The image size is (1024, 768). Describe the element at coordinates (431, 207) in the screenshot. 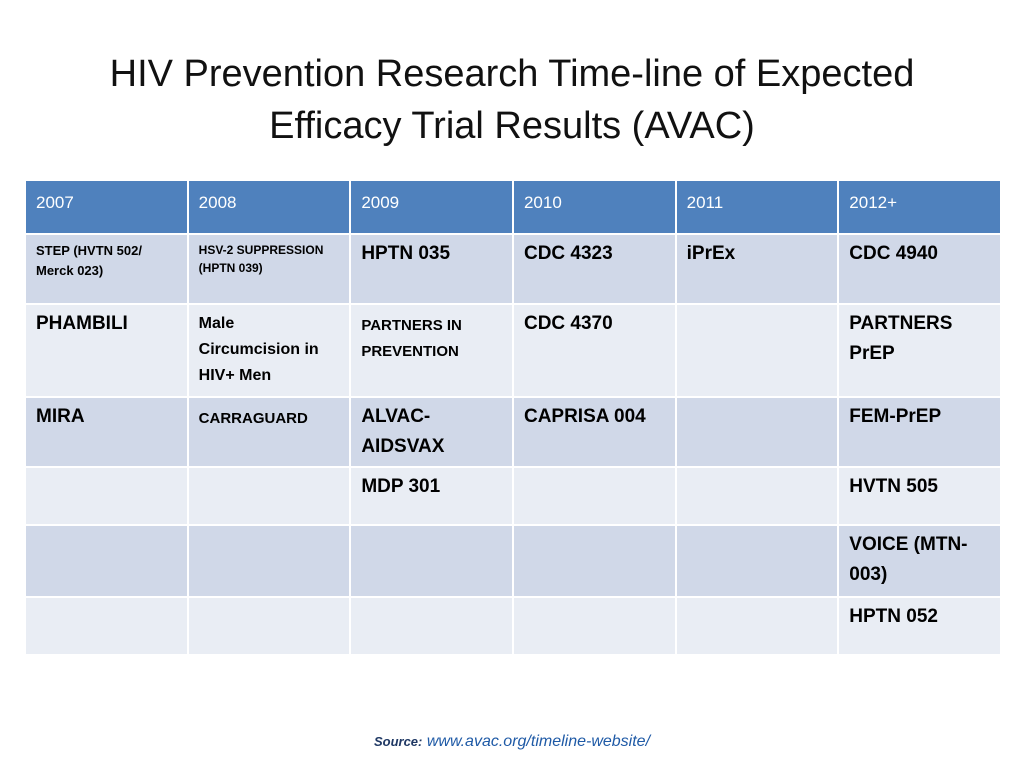

I see `header-cell-2009: 2009` at that location.